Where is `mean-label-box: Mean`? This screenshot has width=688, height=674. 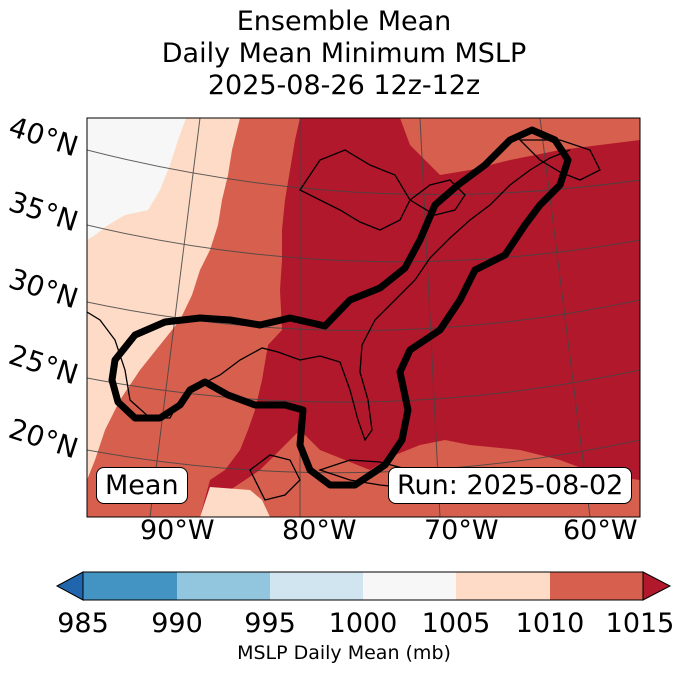
mean-label-box: Mean is located at coordinates (142, 485).